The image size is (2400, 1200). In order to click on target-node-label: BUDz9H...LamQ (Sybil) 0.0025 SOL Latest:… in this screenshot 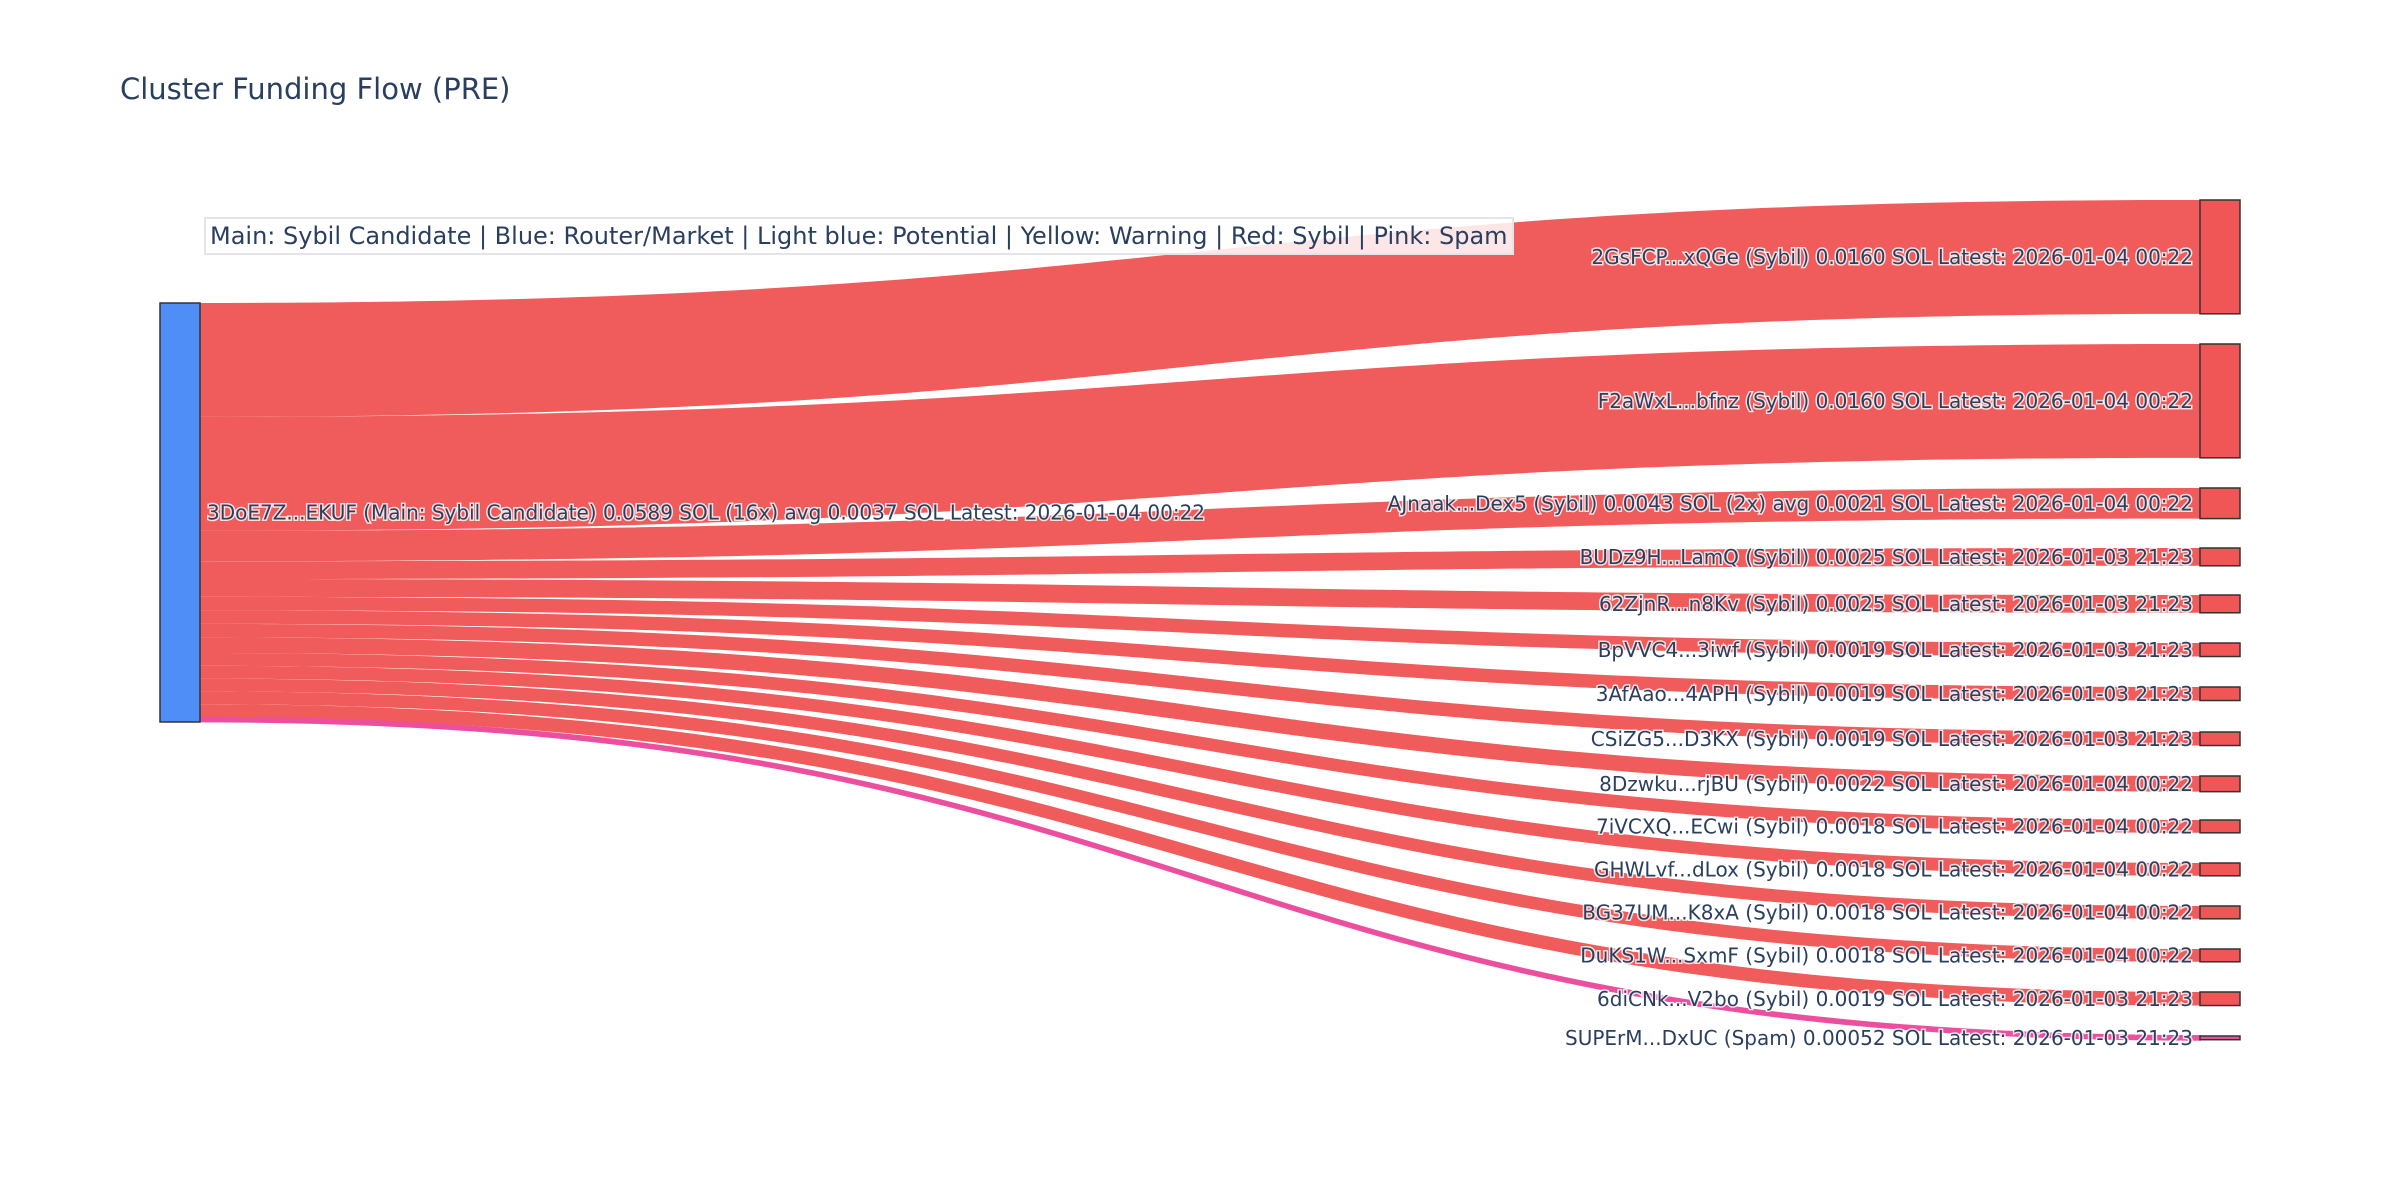, I will do `click(1886, 557)`.